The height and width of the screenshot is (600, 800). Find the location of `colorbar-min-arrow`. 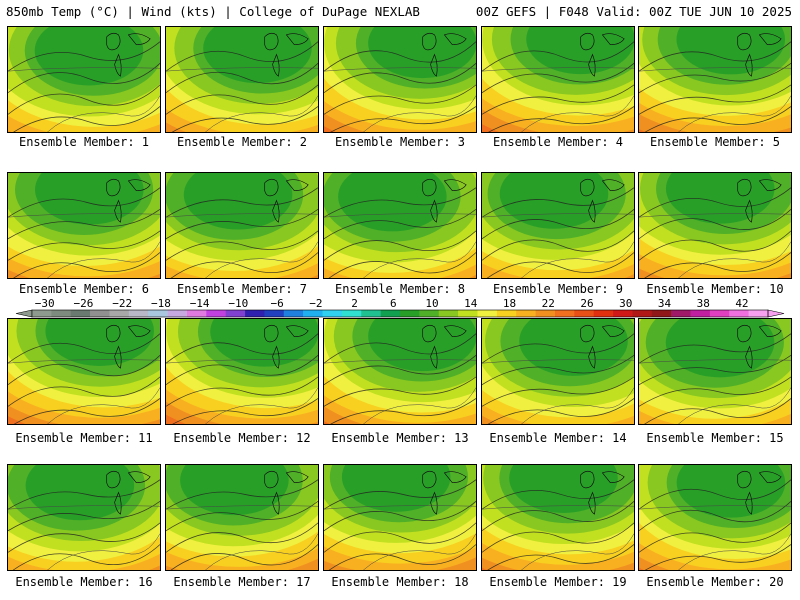

colorbar-min-arrow is located at coordinates (24, 313).